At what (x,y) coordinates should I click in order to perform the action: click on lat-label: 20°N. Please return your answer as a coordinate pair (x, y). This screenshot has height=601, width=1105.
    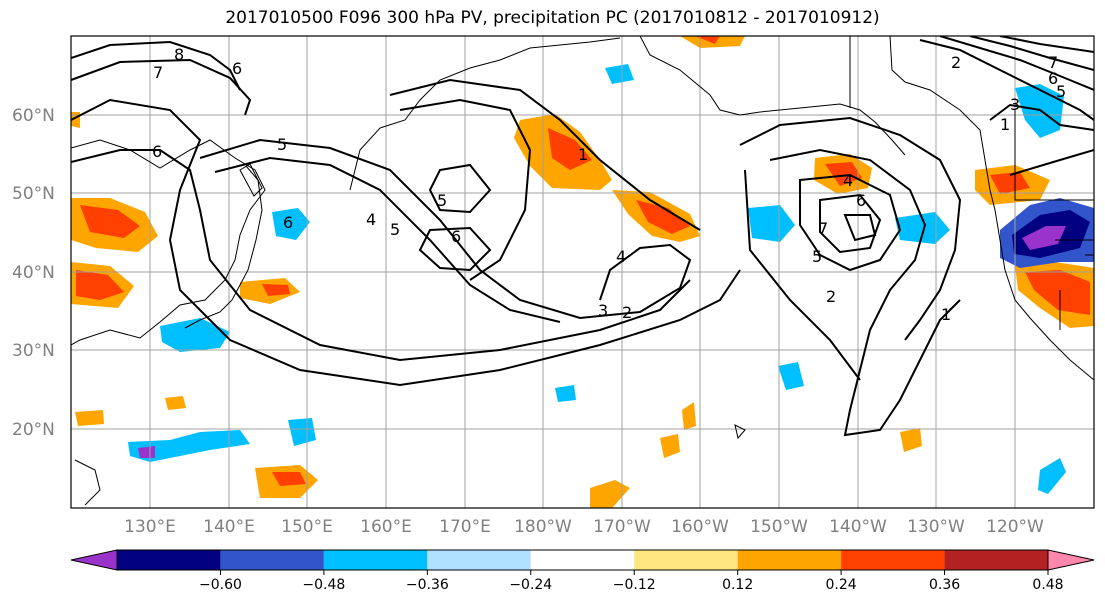
    Looking at the image, I should click on (33, 430).